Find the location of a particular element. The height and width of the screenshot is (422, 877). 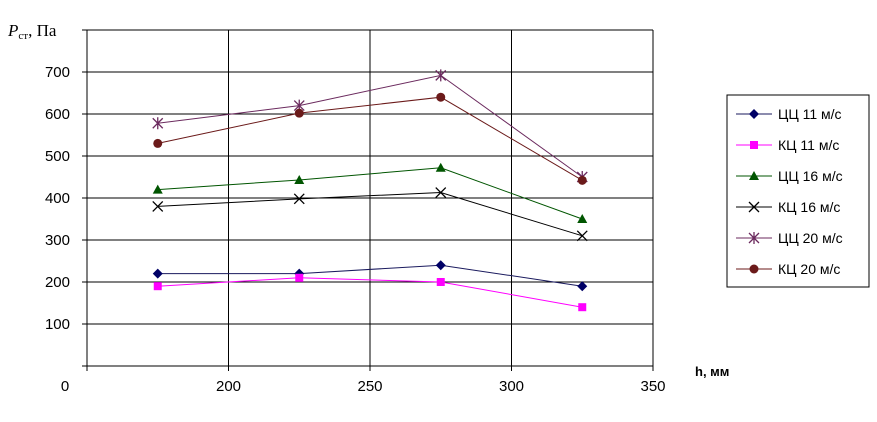

x-tick-label: 350 is located at coordinates (652, 386).